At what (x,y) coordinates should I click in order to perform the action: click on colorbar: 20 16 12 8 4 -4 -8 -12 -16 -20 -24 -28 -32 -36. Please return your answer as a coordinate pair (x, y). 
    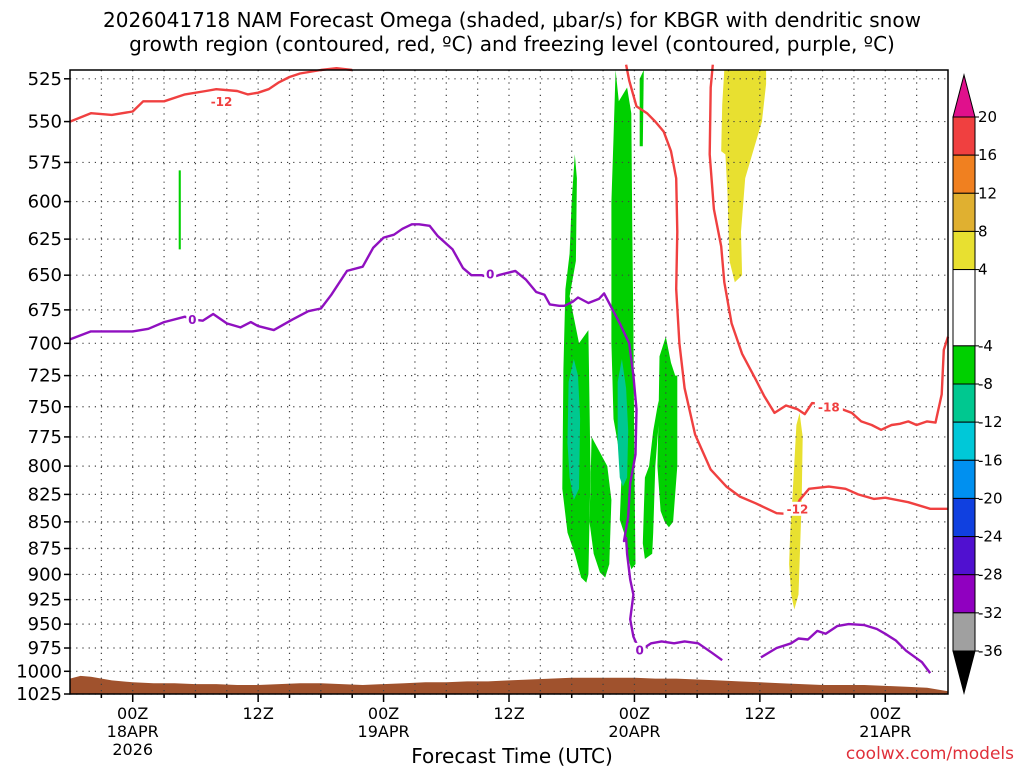
    Looking at the image, I should click on (977, 384).